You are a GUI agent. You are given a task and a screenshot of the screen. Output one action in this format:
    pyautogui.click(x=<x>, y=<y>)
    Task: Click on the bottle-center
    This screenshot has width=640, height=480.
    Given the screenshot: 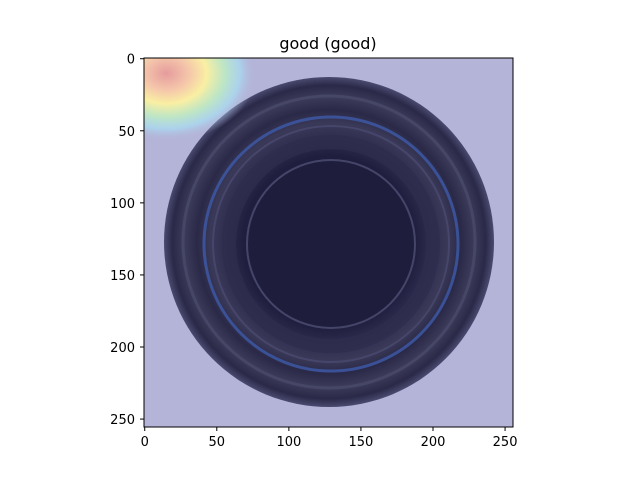 What is the action you would take?
    pyautogui.click(x=331, y=244)
    